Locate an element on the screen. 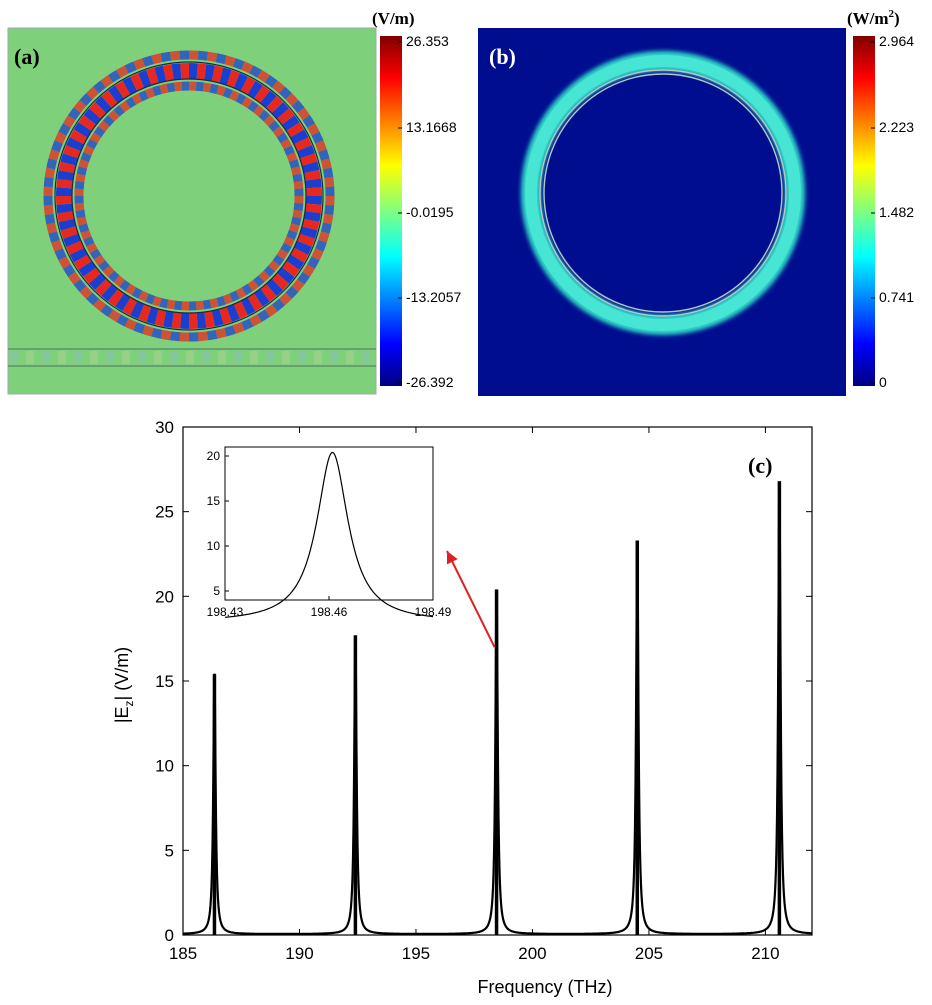 The image size is (932, 1005). inset-y-tick-label: 20 is located at coordinates (214, 456).